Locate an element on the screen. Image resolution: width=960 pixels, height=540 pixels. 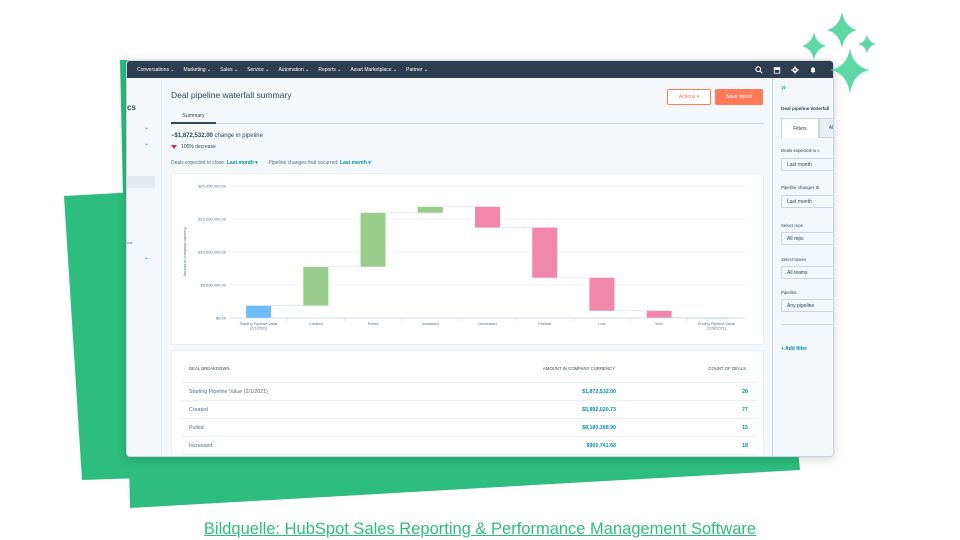
x-tick-label: (2/28/2021) is located at coordinates (717, 329).